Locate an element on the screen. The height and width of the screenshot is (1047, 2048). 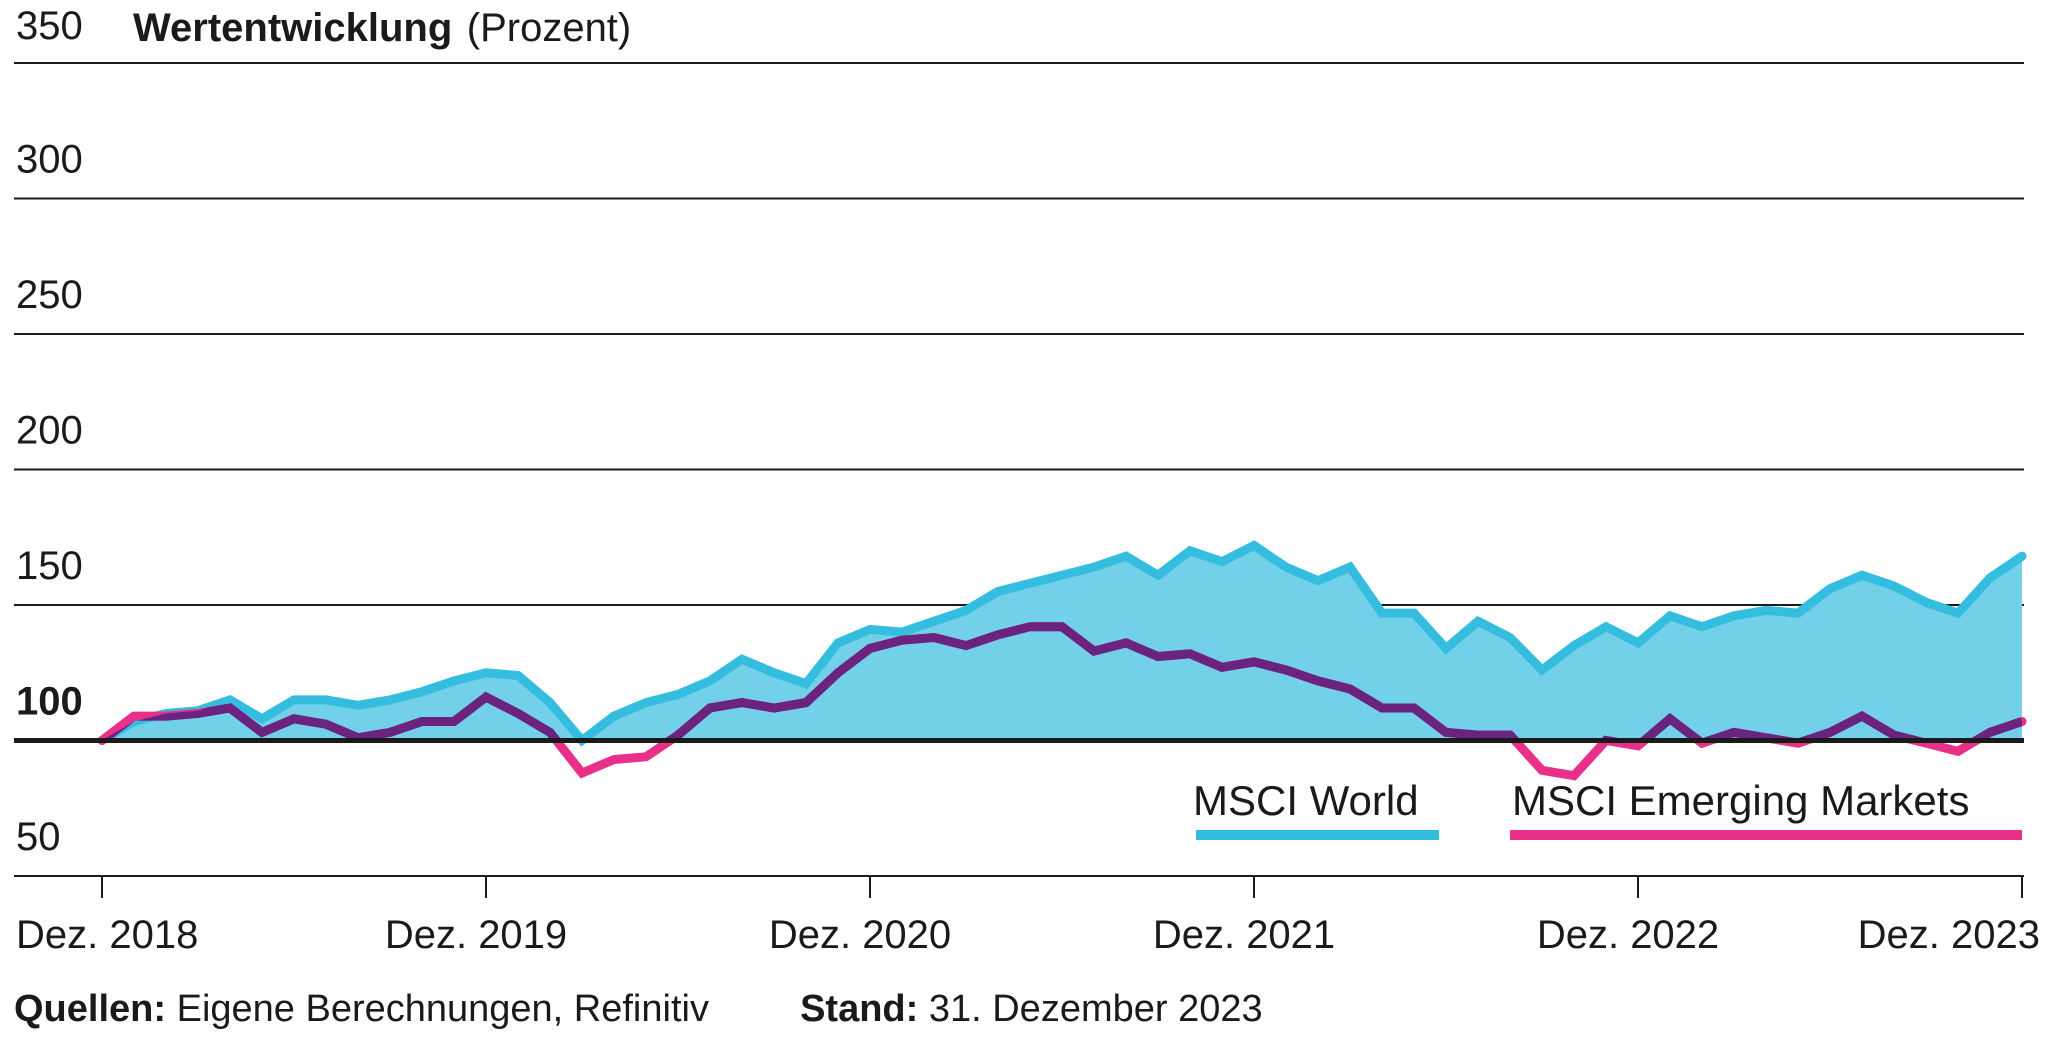
x-tick-label: Dez. 2023 is located at coordinates (1949, 935).